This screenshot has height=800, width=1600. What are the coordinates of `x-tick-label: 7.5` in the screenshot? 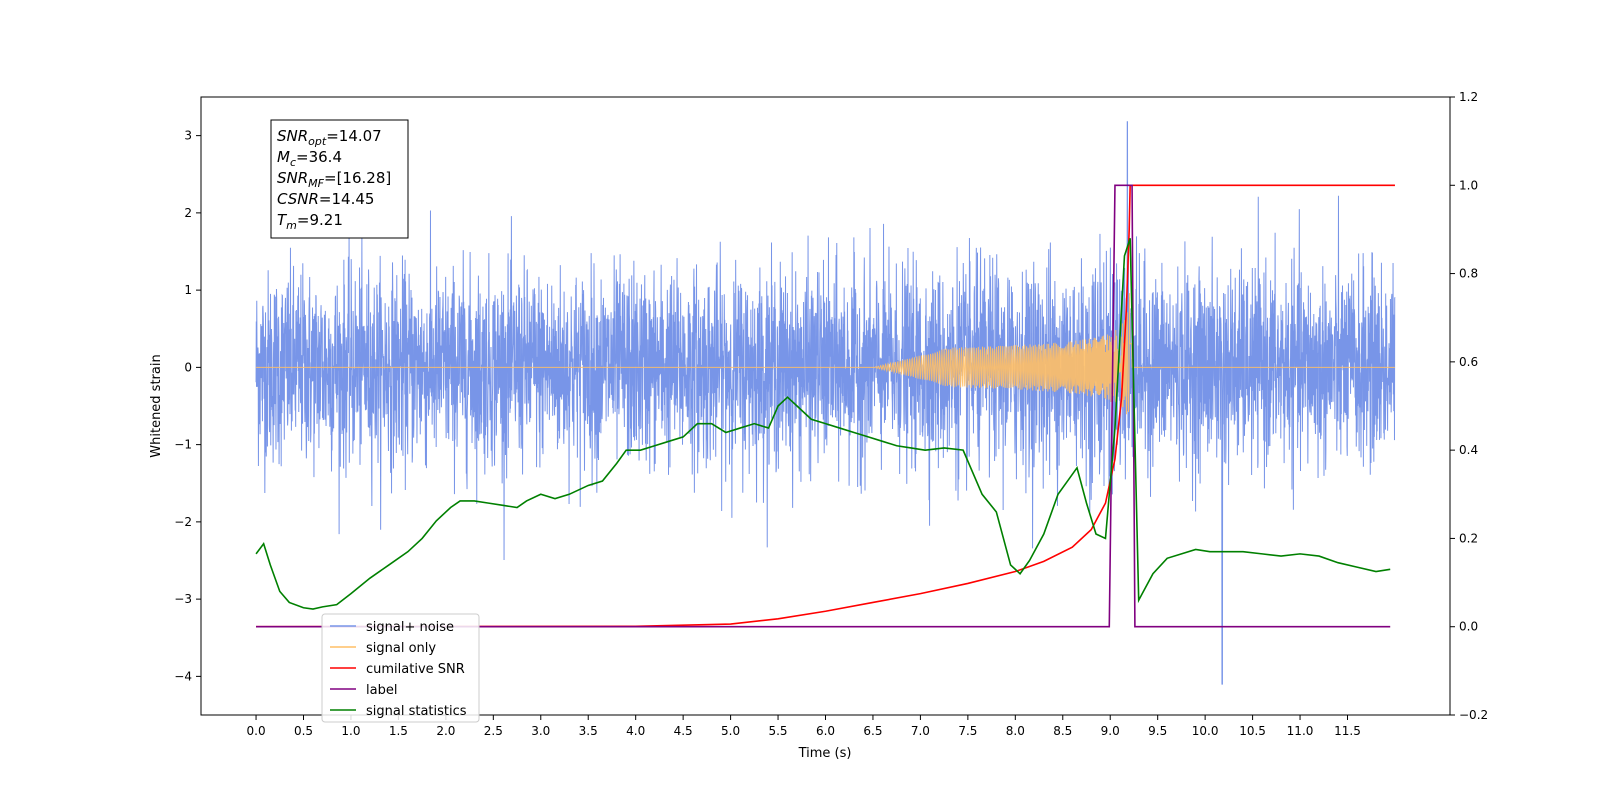 It's located at (967, 731).